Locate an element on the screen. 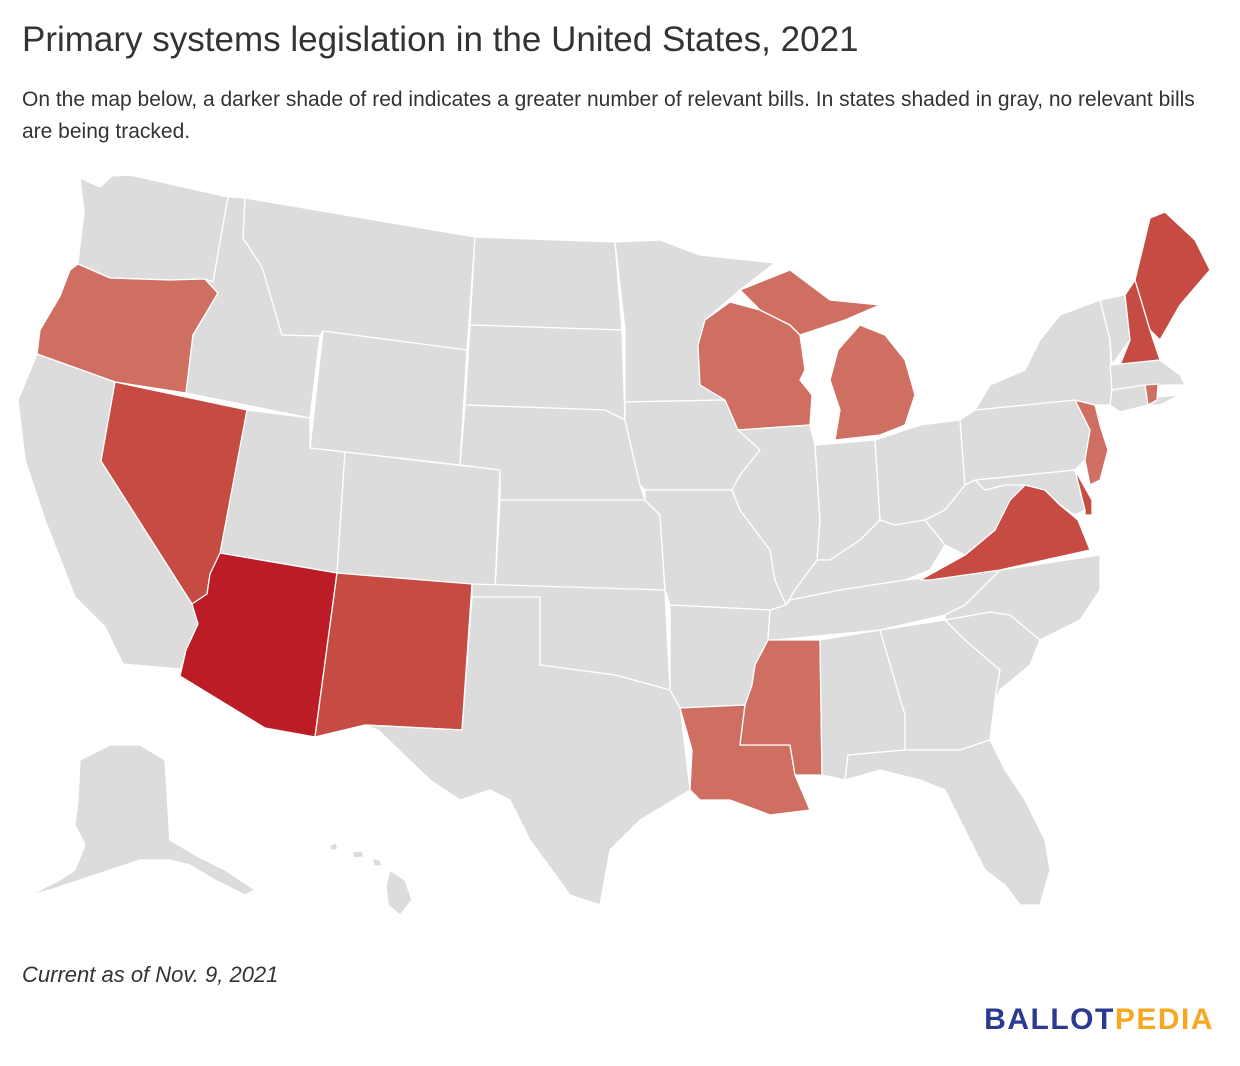  state-DE is located at coordinates (1083, 492).